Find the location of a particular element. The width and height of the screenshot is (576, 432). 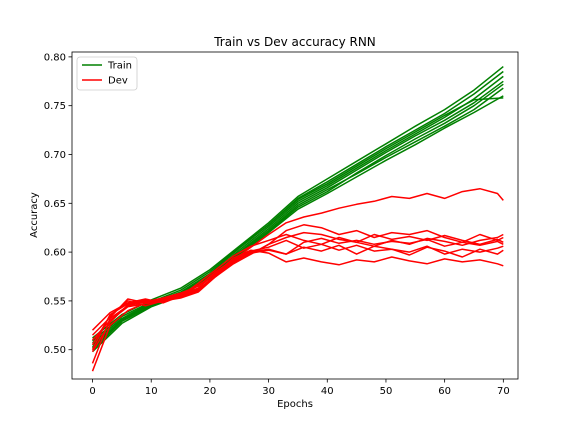

x-tick-label: 50 is located at coordinates (386, 391).